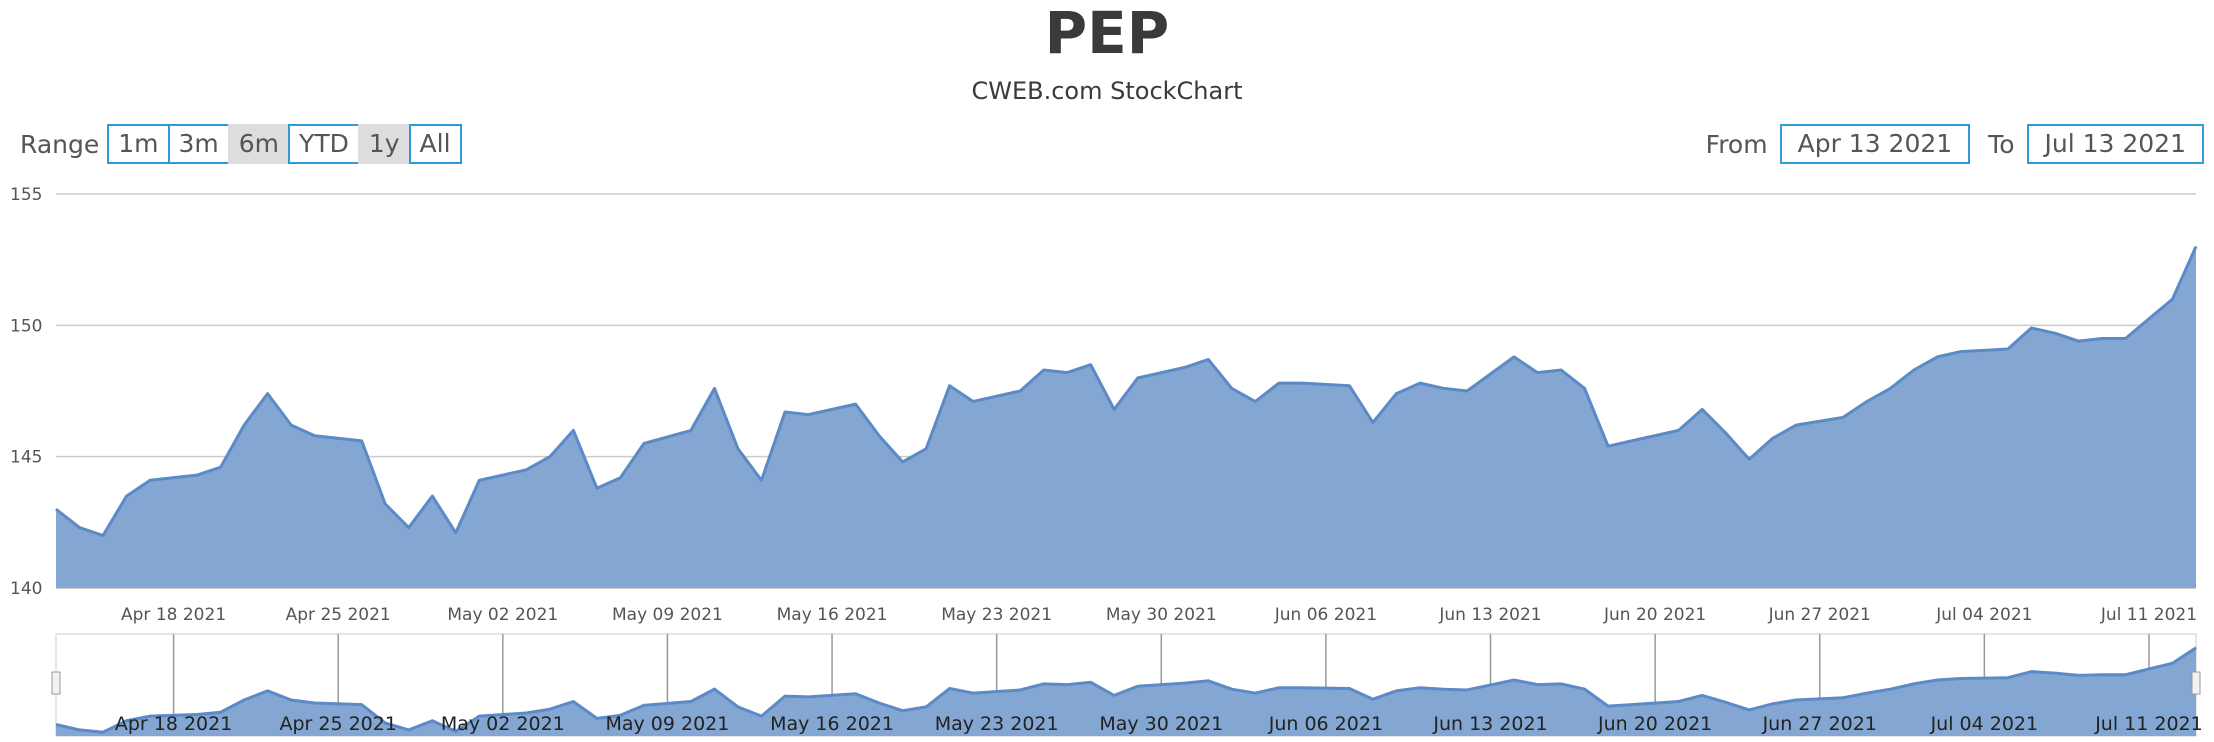 The image size is (2214, 742). Describe the element at coordinates (1736, 144) in the screenshot. I see `from-label: From` at that location.